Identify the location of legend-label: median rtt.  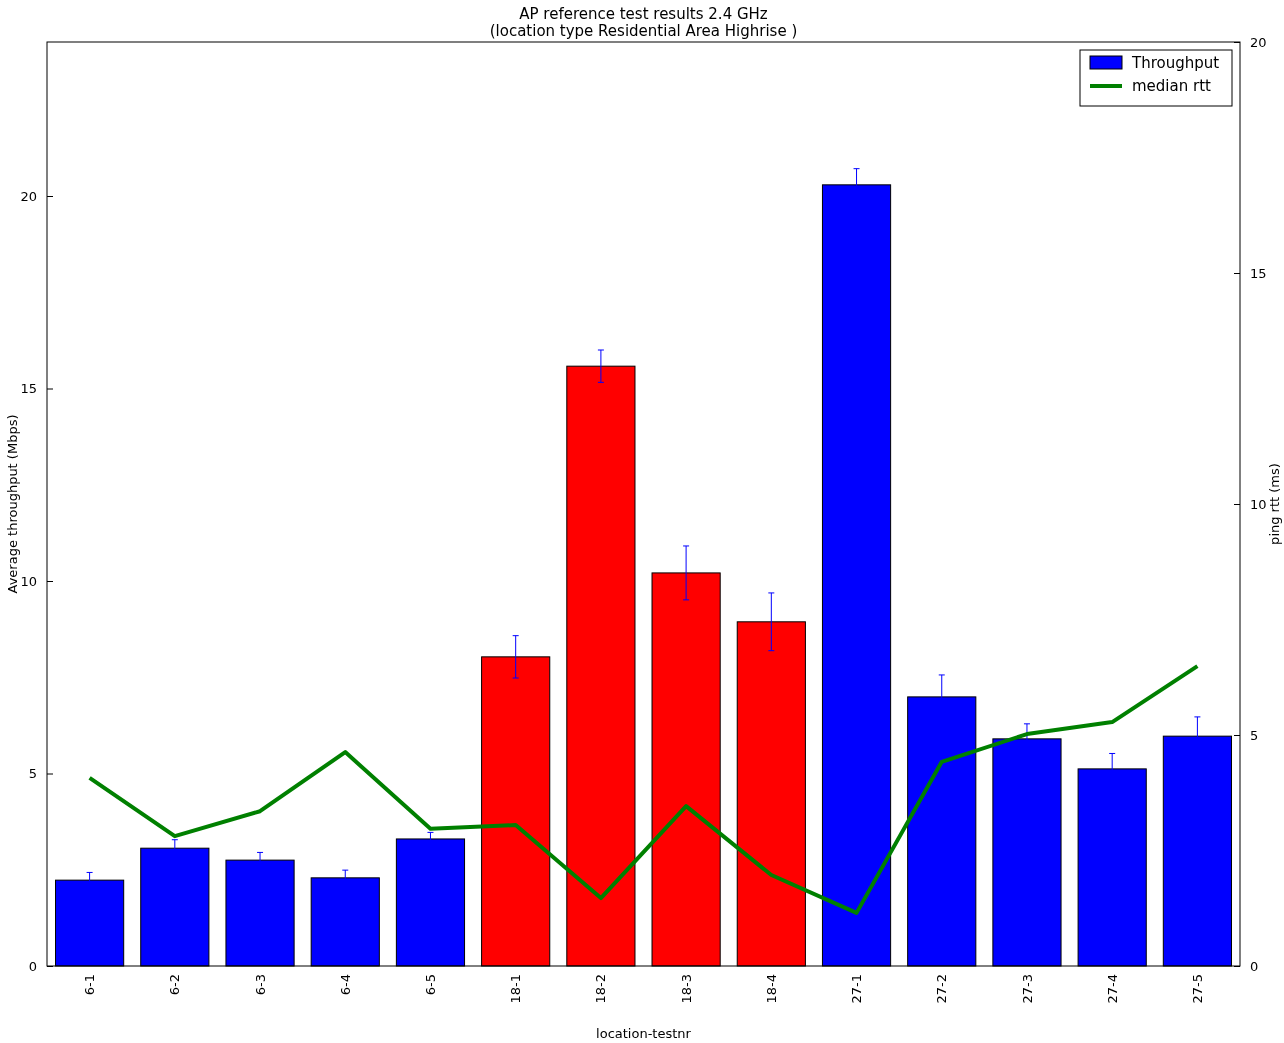
(1172, 86).